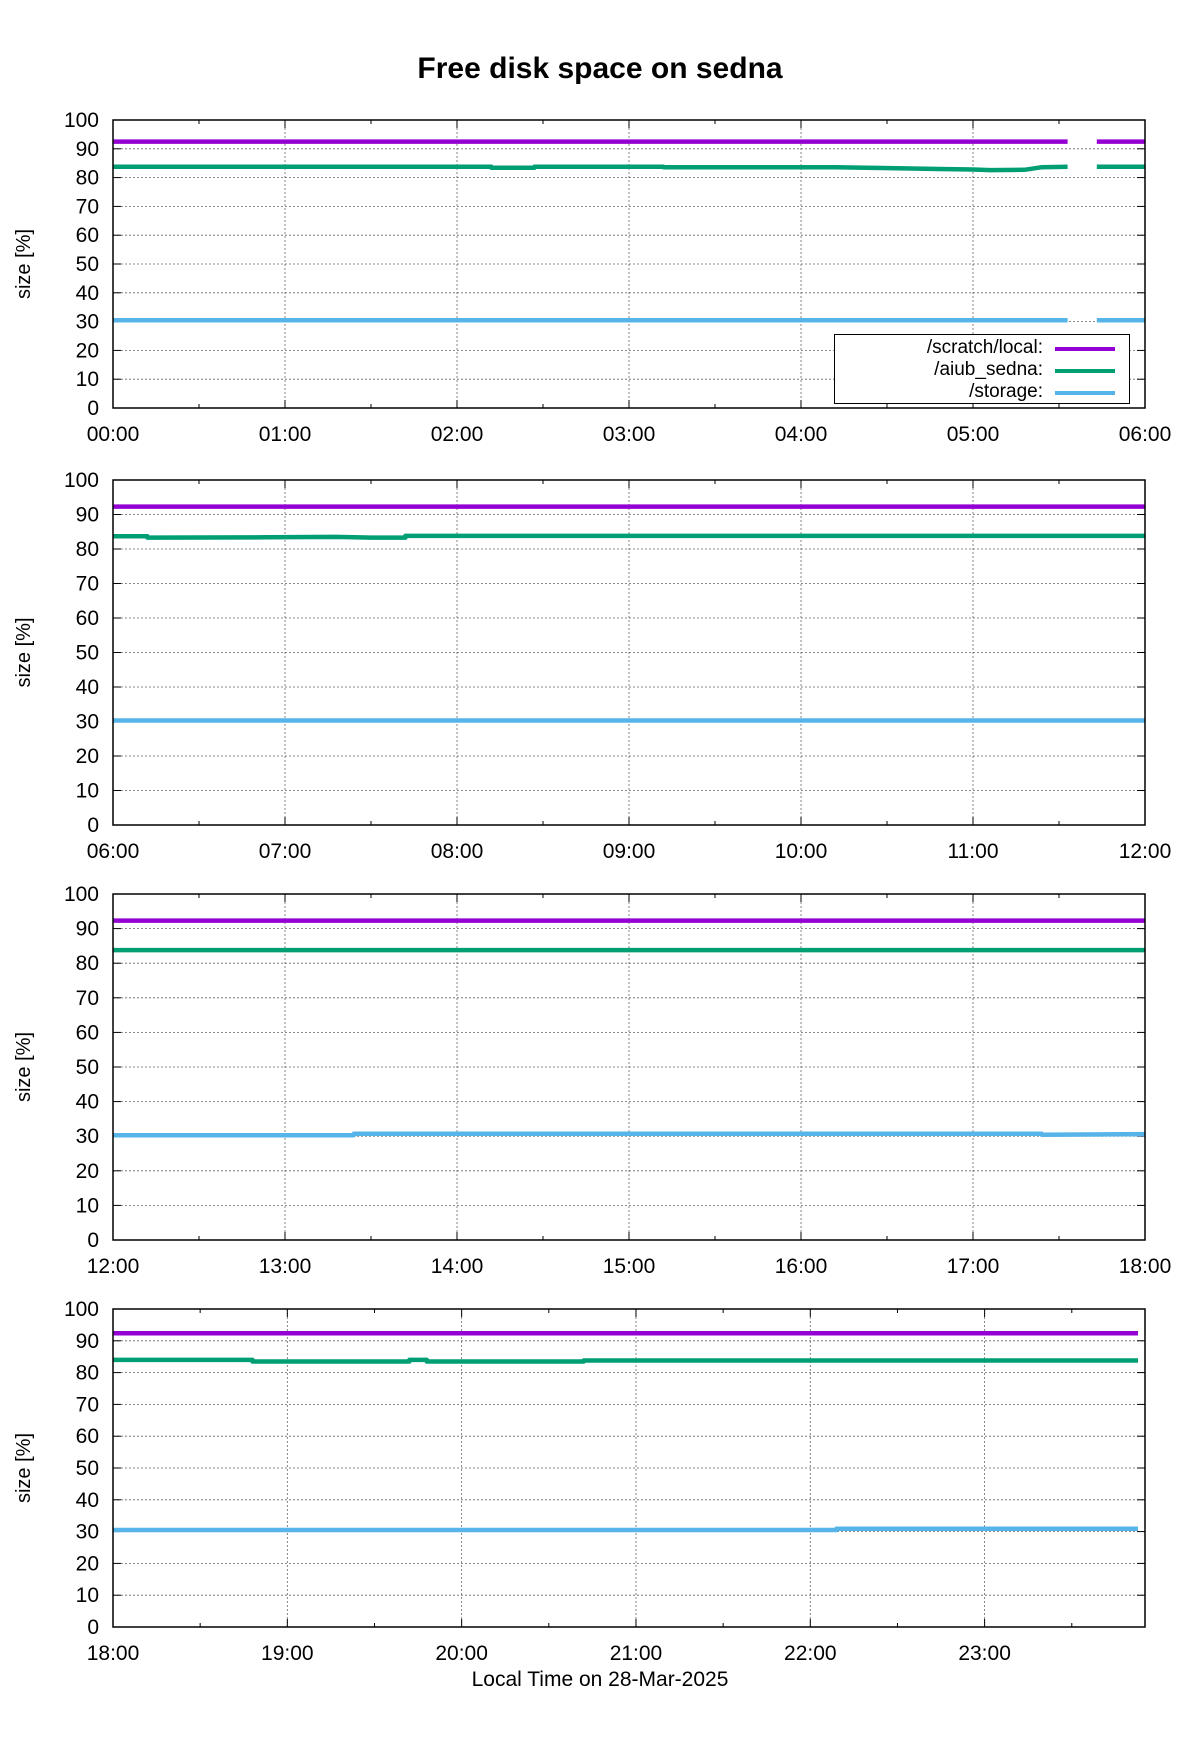  Describe the element at coordinates (810, 1653) in the screenshot. I see `x-tick-label: 22:00` at that location.